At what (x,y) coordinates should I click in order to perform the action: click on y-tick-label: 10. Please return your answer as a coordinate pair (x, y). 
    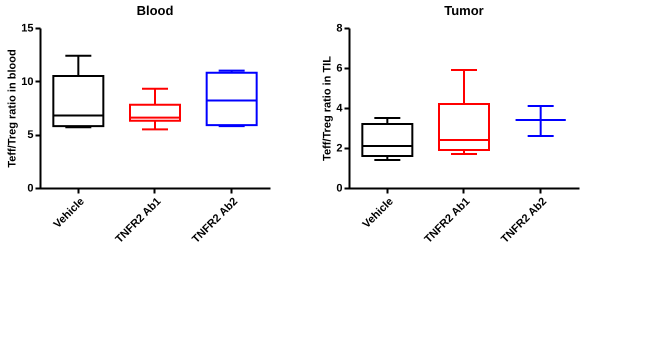
    Looking at the image, I should click on (27, 82).